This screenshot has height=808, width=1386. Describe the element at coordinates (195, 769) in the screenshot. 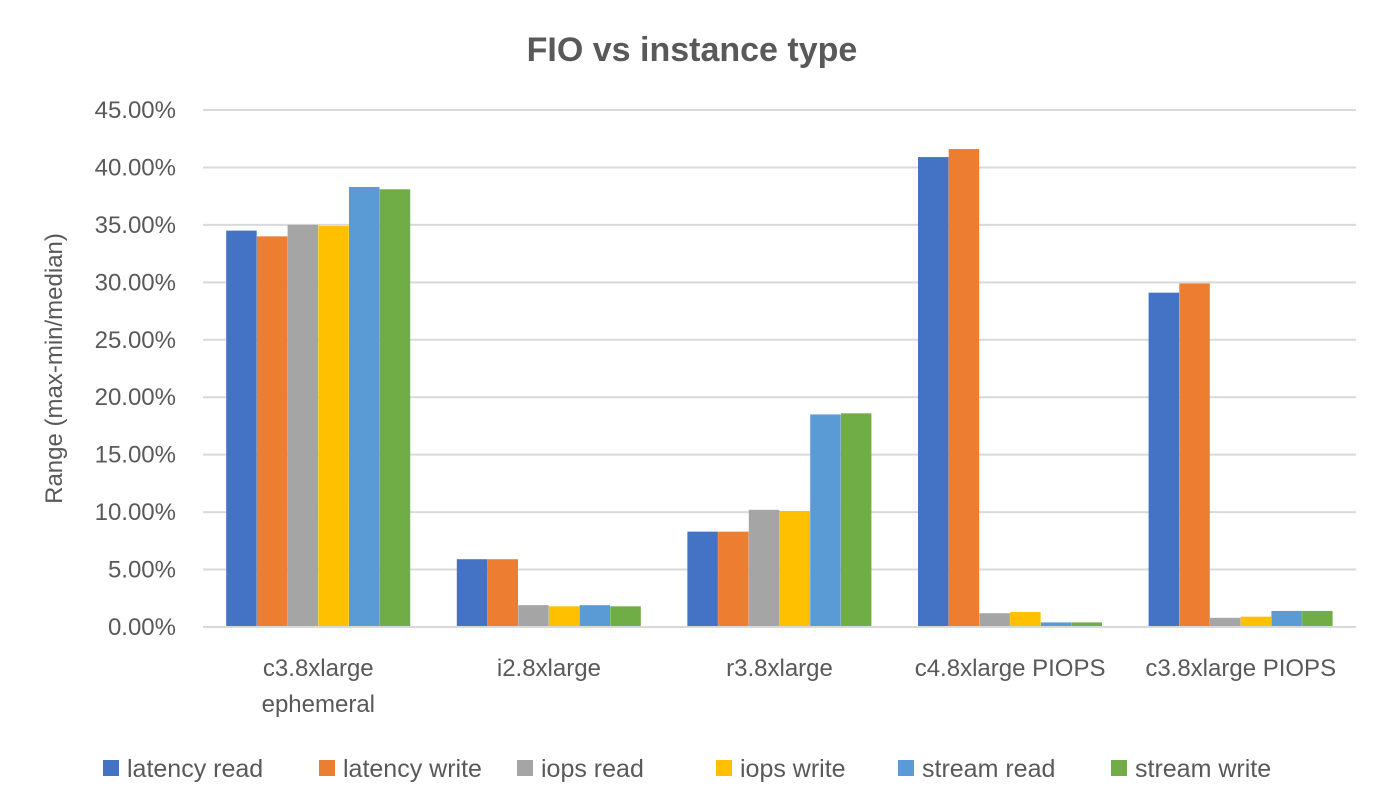

I see `legend-label: latency read` at that location.